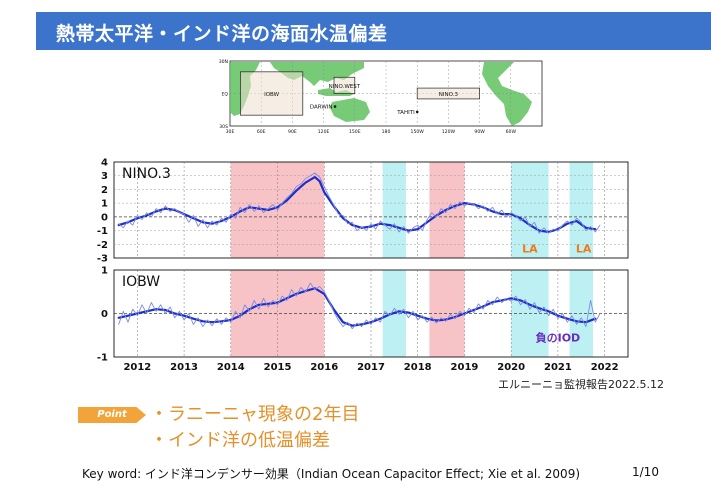 This screenshot has height=503, width=711. Describe the element at coordinates (386, 132) in the screenshot. I see `map-lon-label: 180` at that location.